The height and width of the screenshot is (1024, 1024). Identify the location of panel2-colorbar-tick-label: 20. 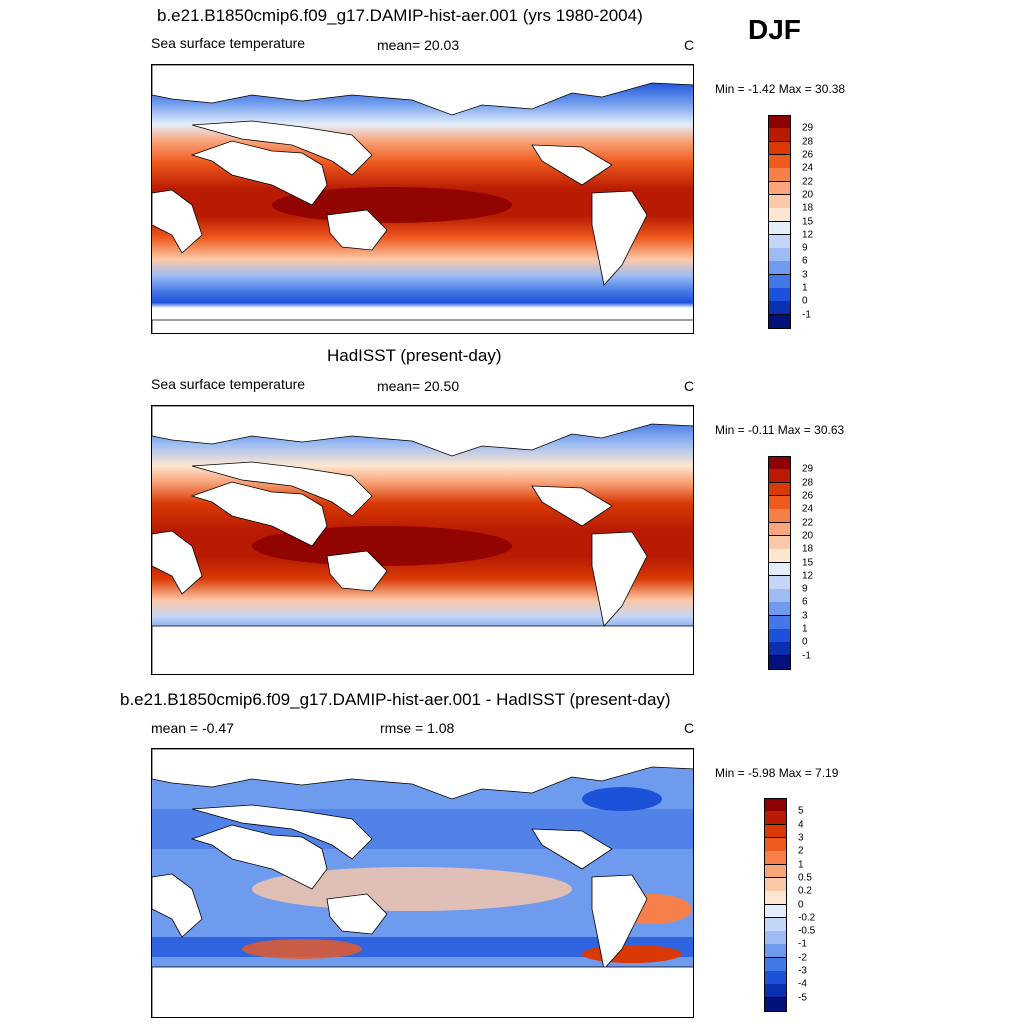
(808, 536).